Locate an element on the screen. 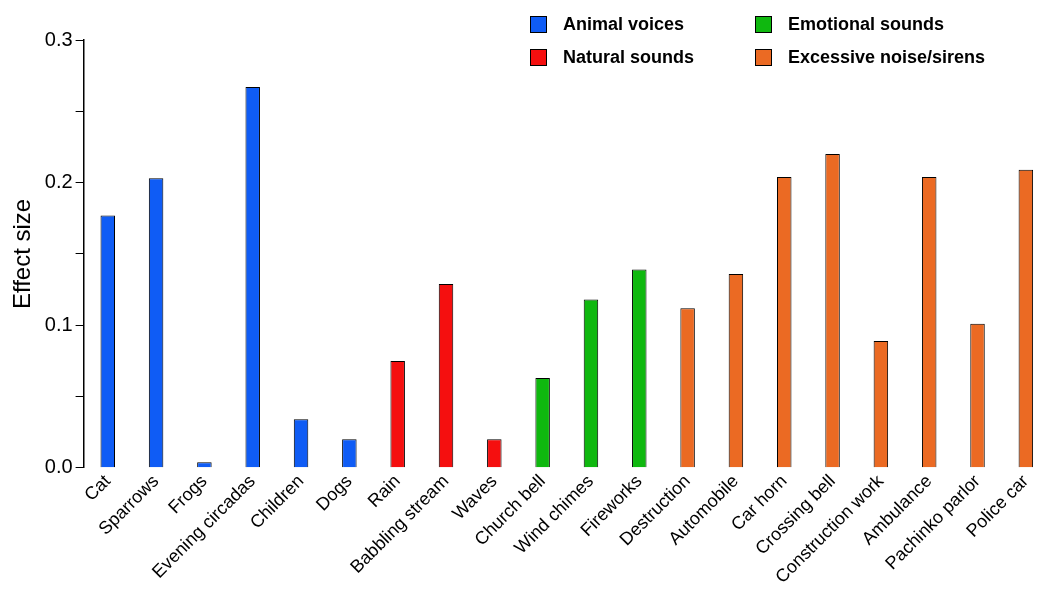 This screenshot has height=591, width=1060. y-axis-title: Effect size is located at coordinates (22, 254).